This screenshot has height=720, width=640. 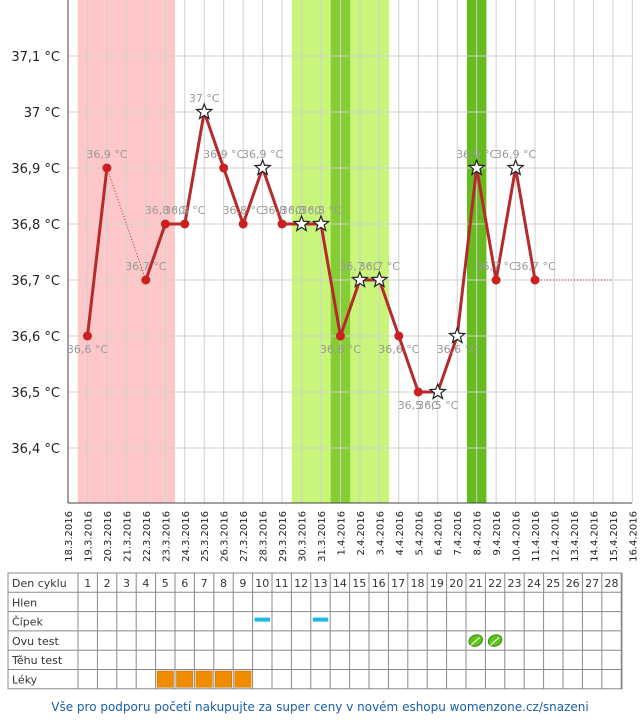 What do you see at coordinates (25, 680) in the screenshot?
I see `table-row-label: Léky` at bounding box center [25, 680].